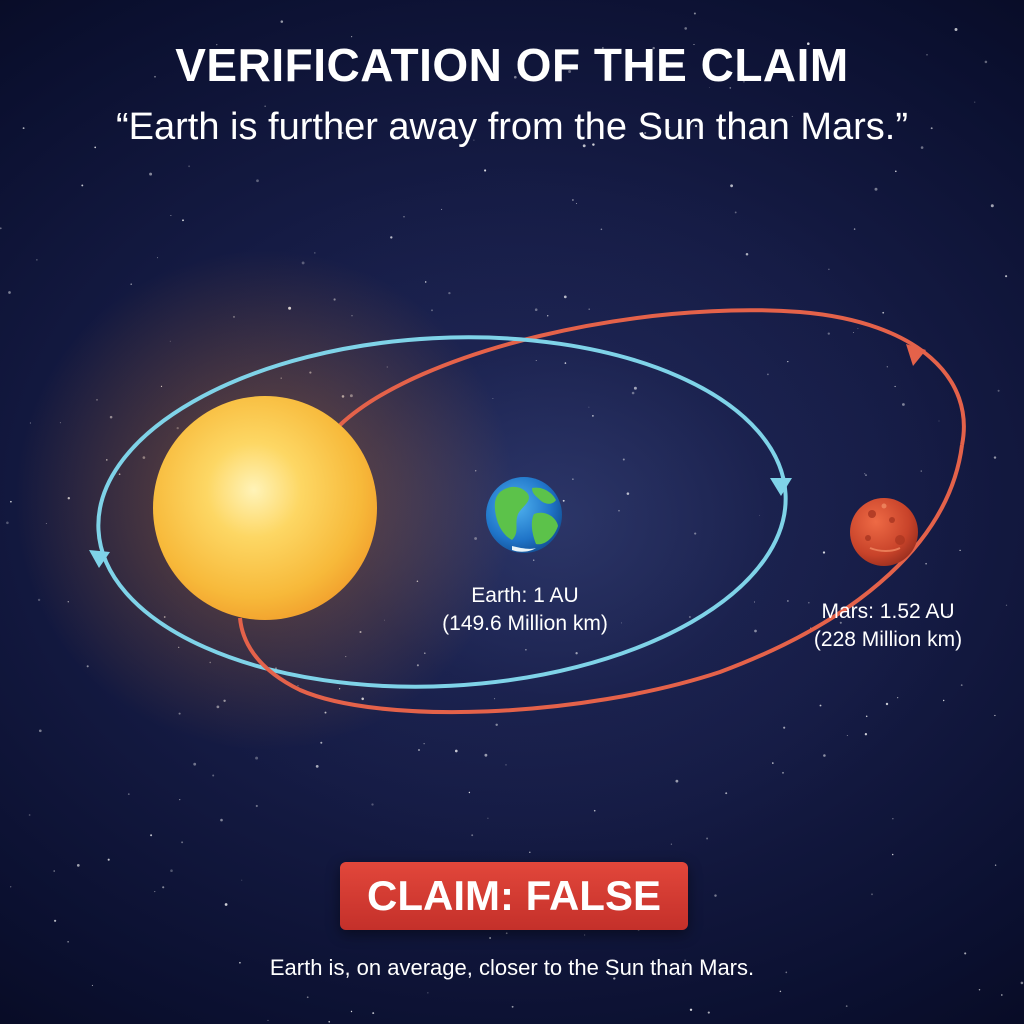 The image size is (1024, 1024). I want to click on mars-planet, so click(884, 532).